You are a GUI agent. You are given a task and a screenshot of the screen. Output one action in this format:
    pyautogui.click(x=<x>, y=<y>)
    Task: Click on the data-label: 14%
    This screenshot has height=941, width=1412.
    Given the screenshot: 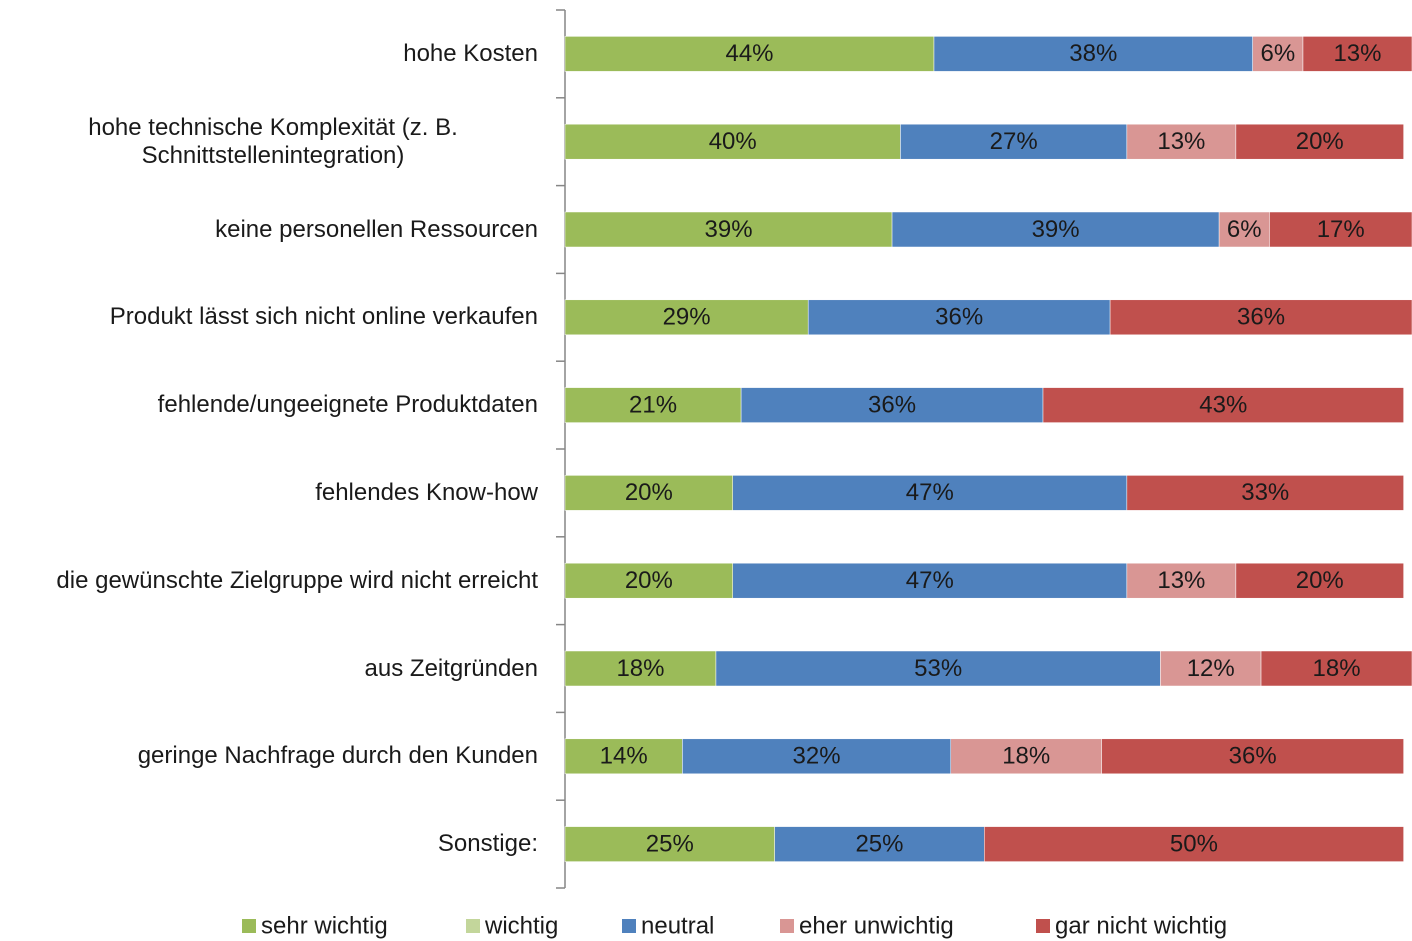 What is the action you would take?
    pyautogui.click(x=624, y=756)
    